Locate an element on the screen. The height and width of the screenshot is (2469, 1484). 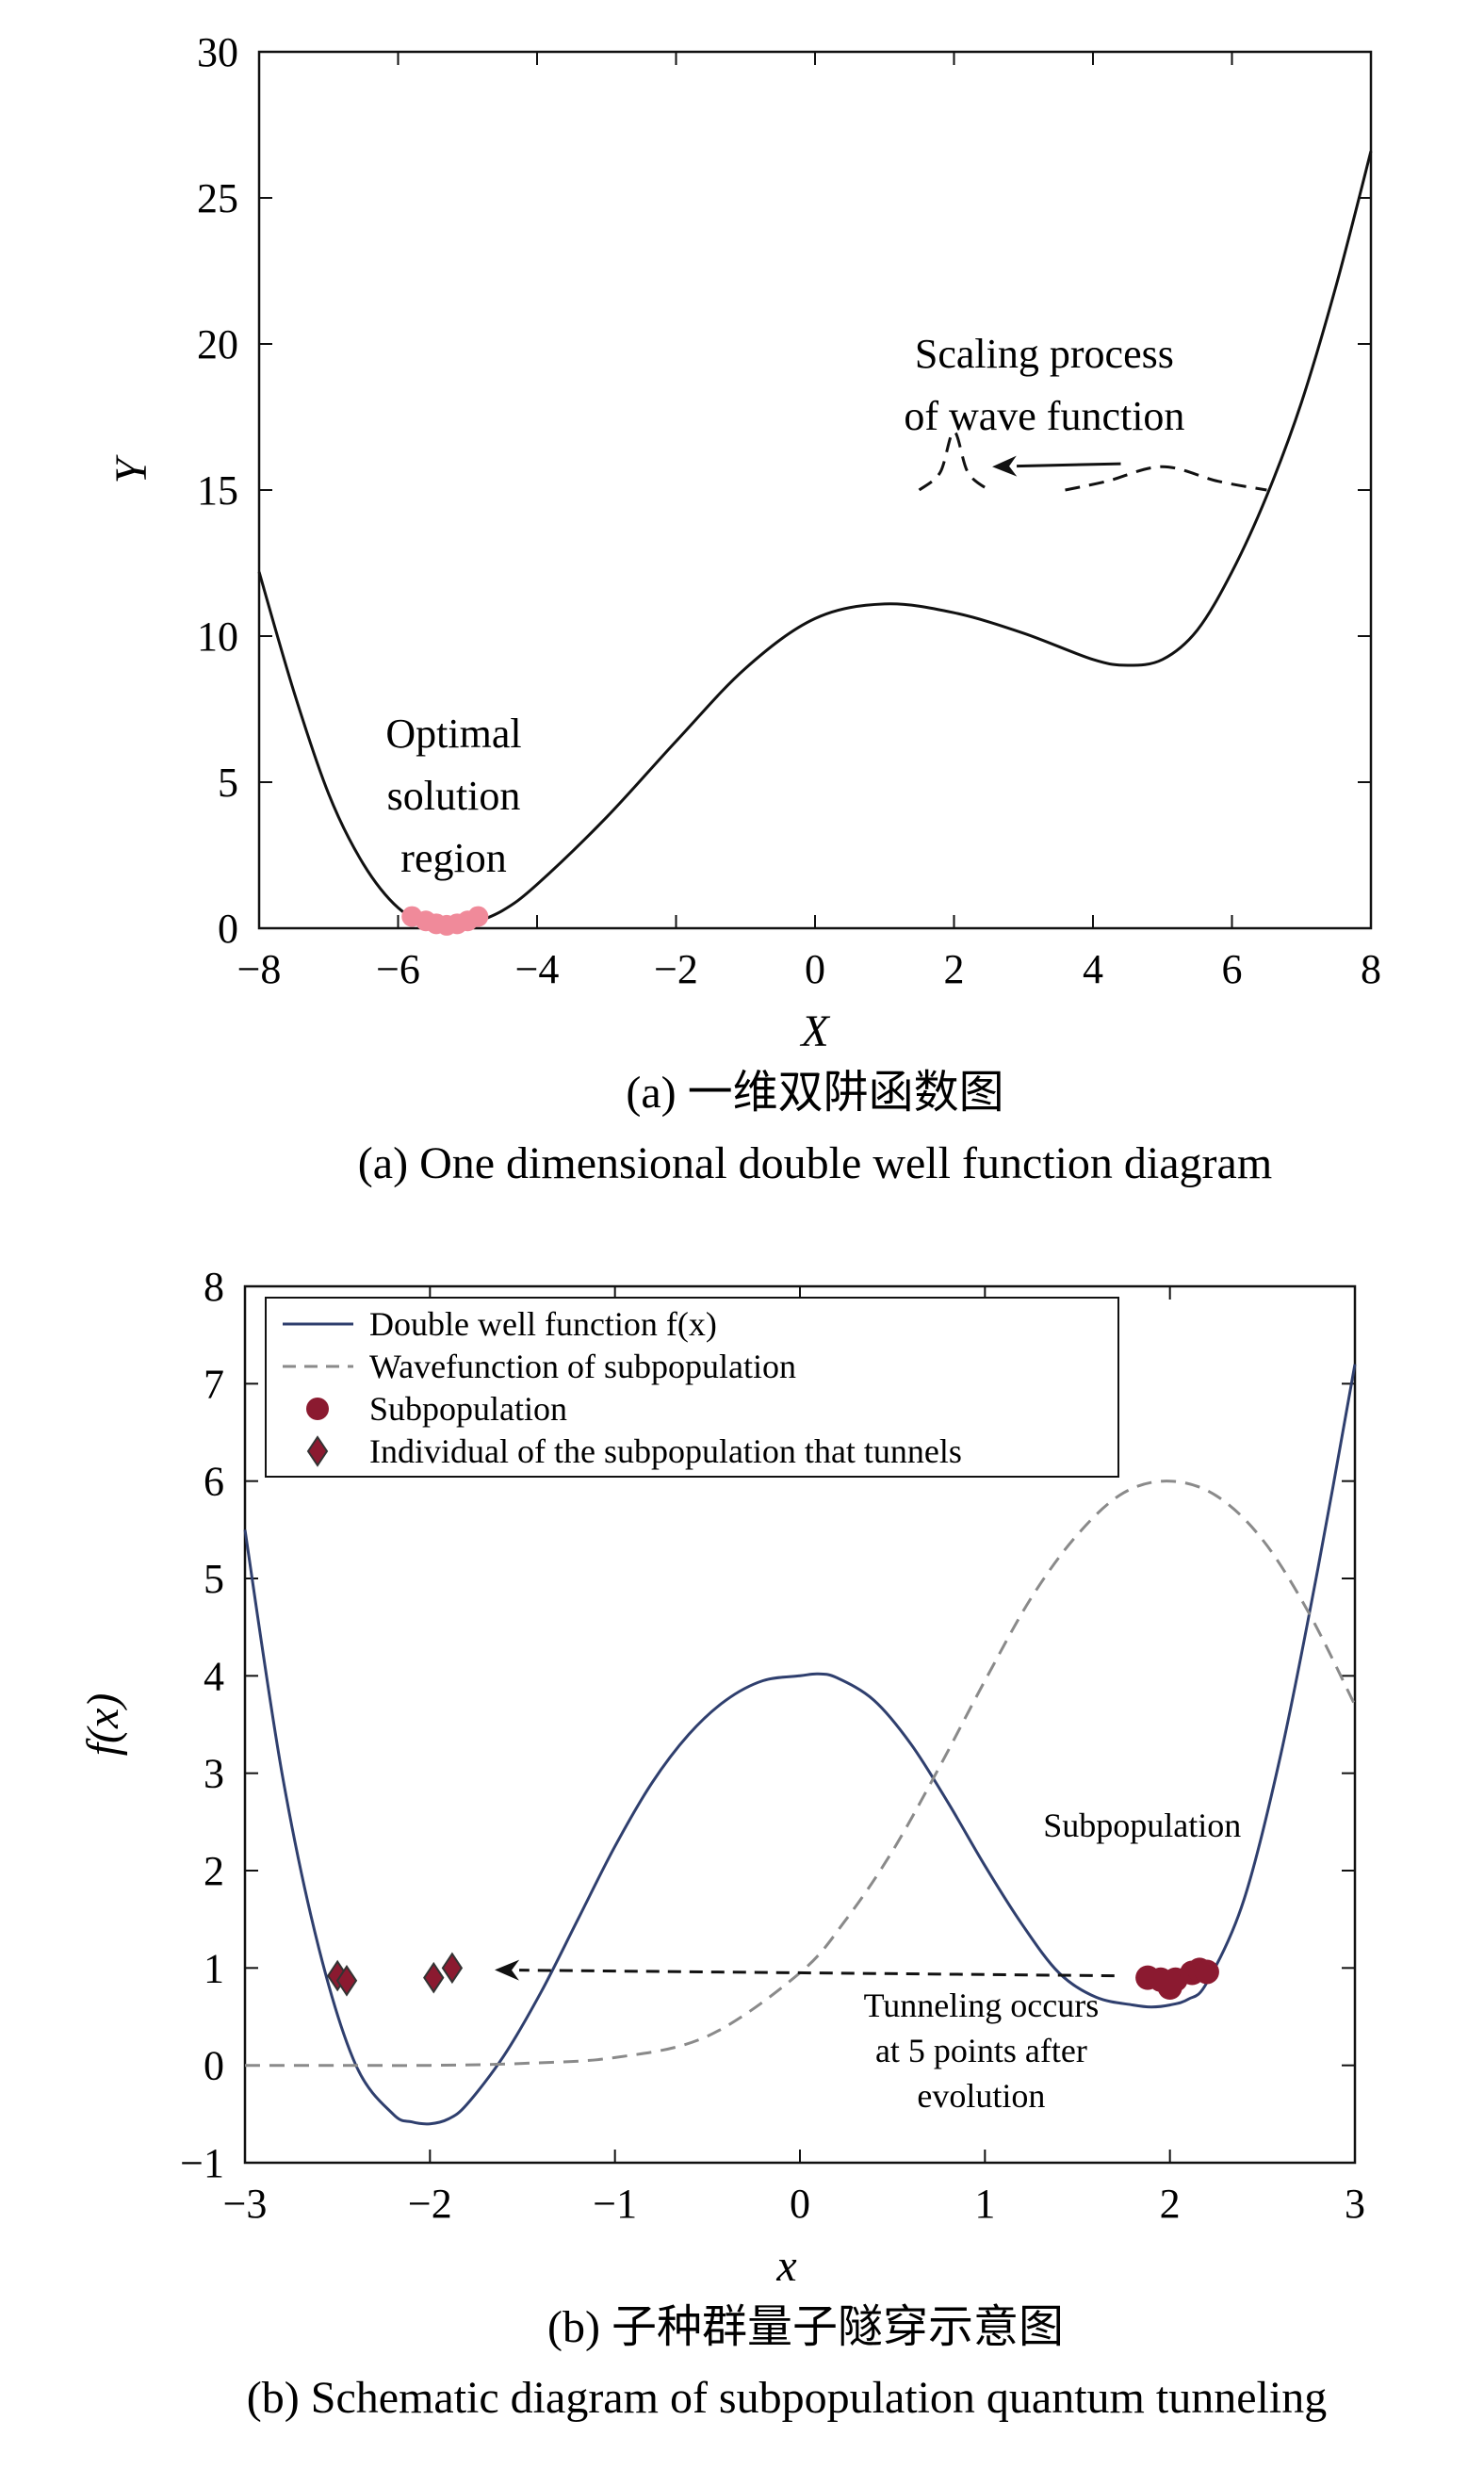
chart-a-annotation-1-line: solution is located at coordinates (454, 796).